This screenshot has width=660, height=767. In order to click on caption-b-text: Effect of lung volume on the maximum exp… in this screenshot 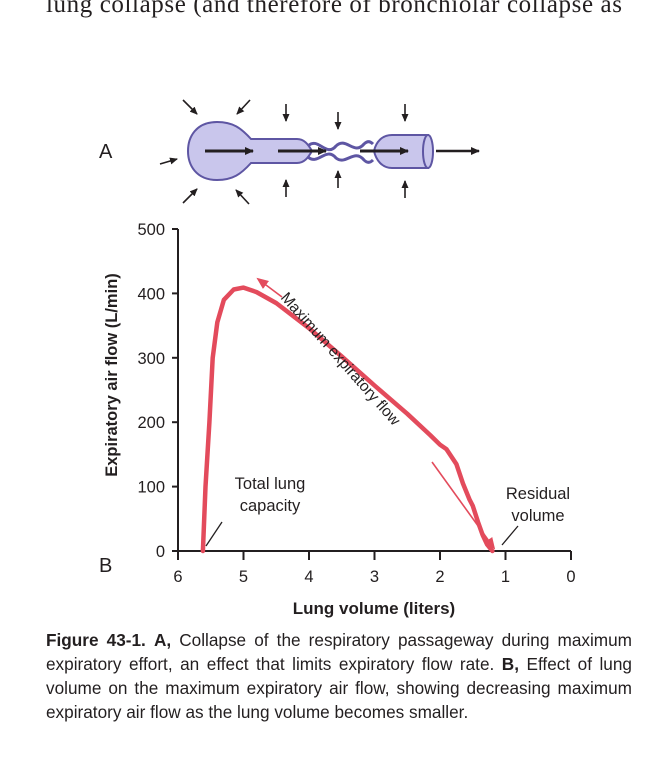, I will do `click(339, 688)`.